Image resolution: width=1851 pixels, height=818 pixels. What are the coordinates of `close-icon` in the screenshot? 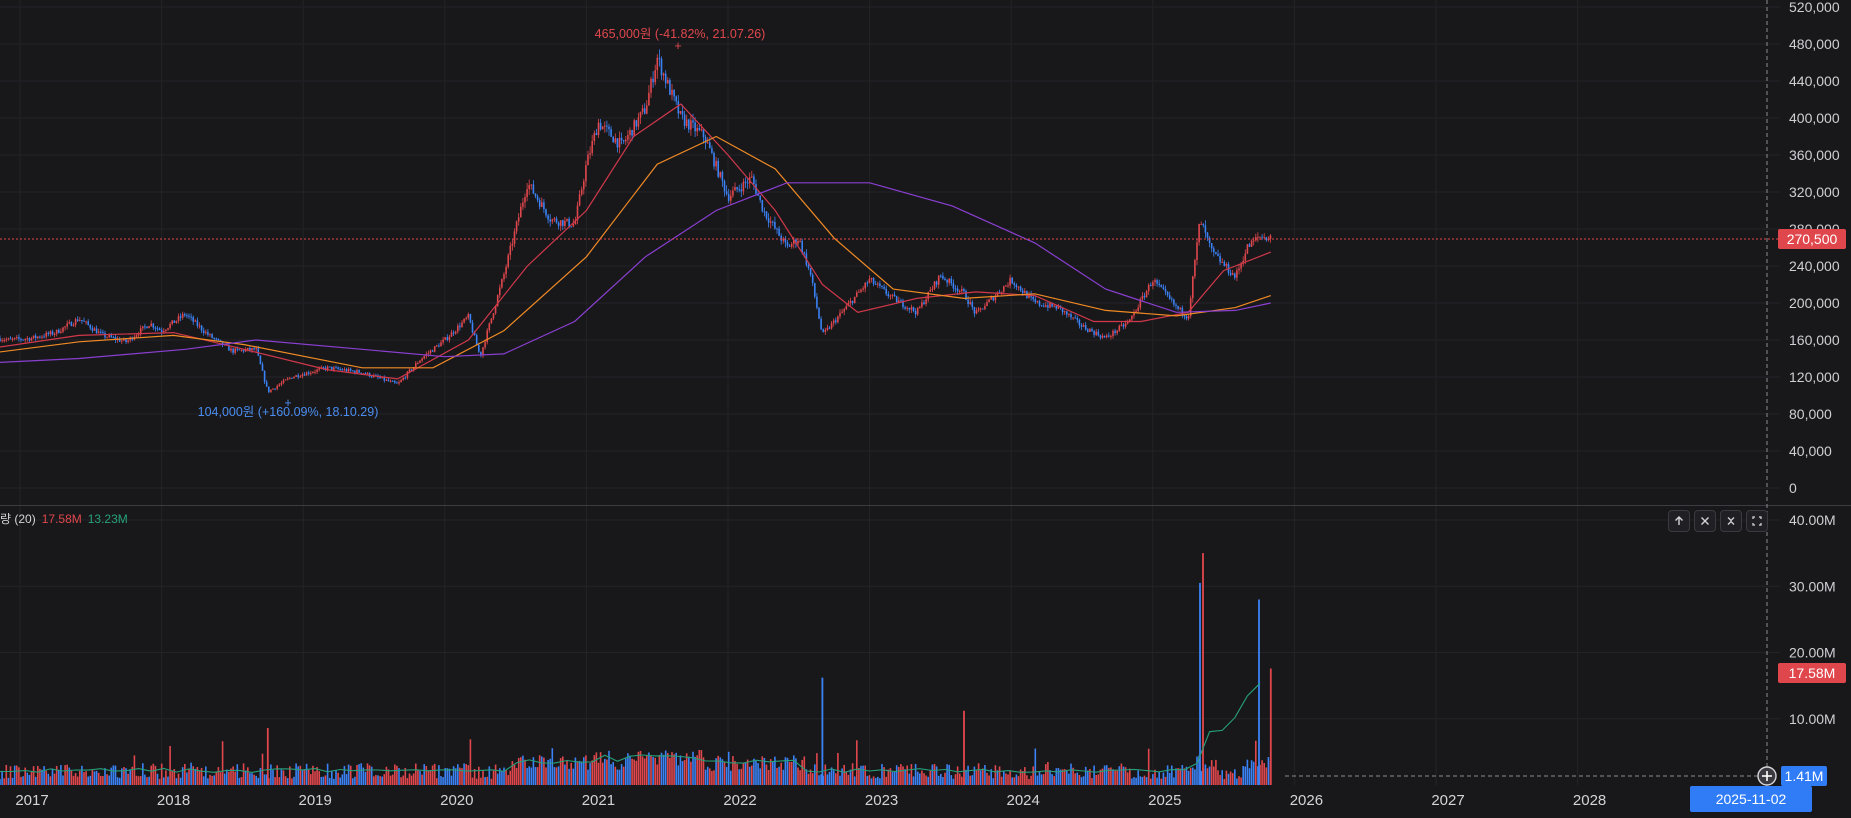 It's located at (1705, 521).